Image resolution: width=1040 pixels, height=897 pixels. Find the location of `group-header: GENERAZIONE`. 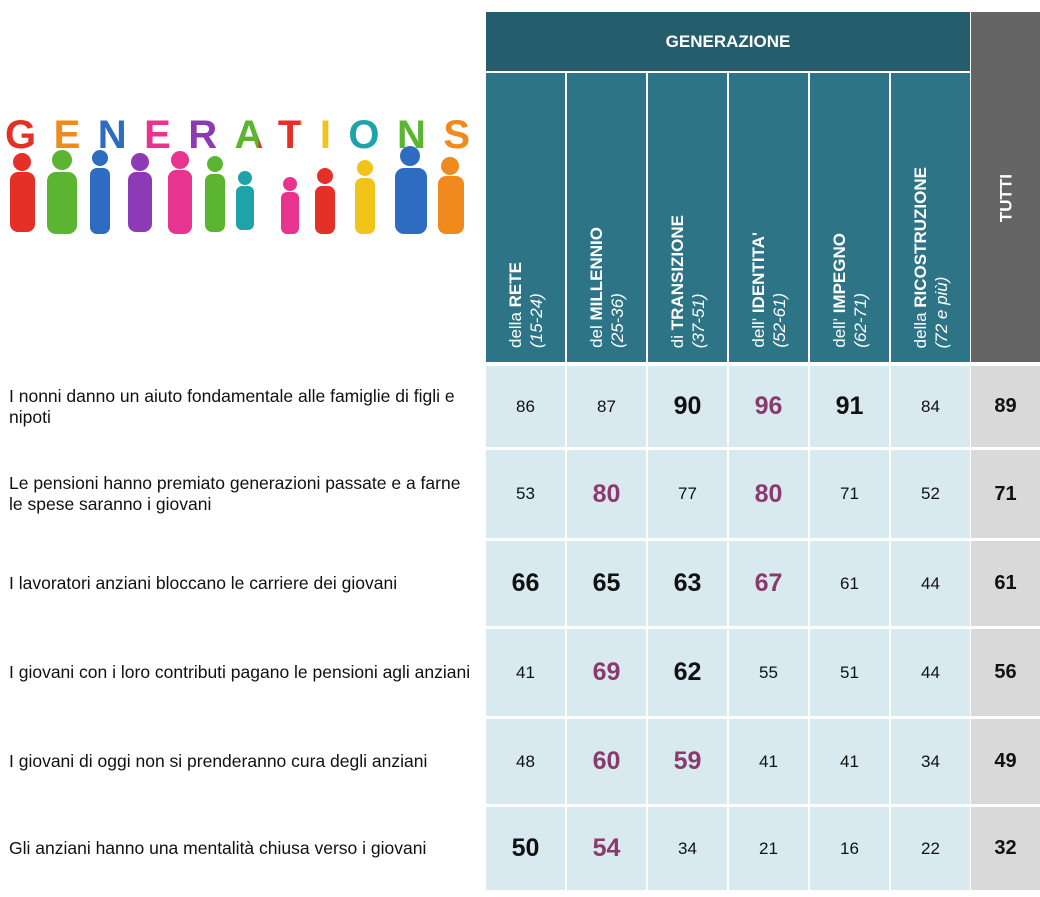

group-header: GENERAZIONE is located at coordinates (728, 41).